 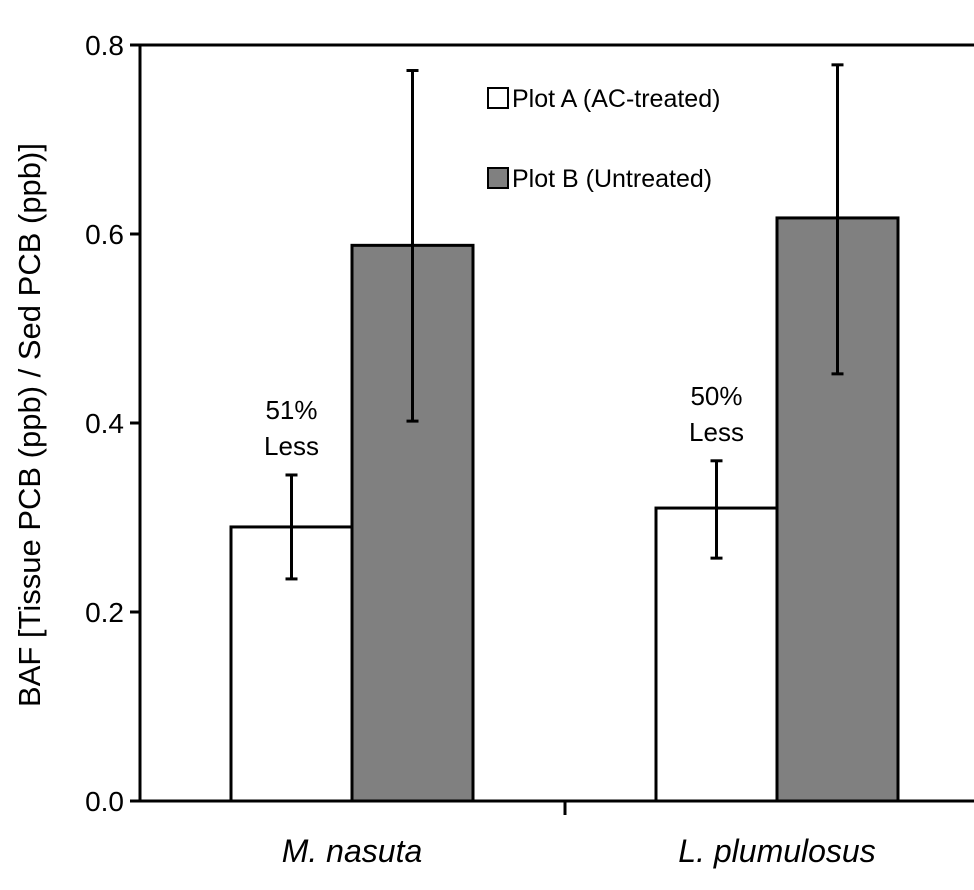 I want to click on annotation-text: 51%, so click(x=291, y=410).